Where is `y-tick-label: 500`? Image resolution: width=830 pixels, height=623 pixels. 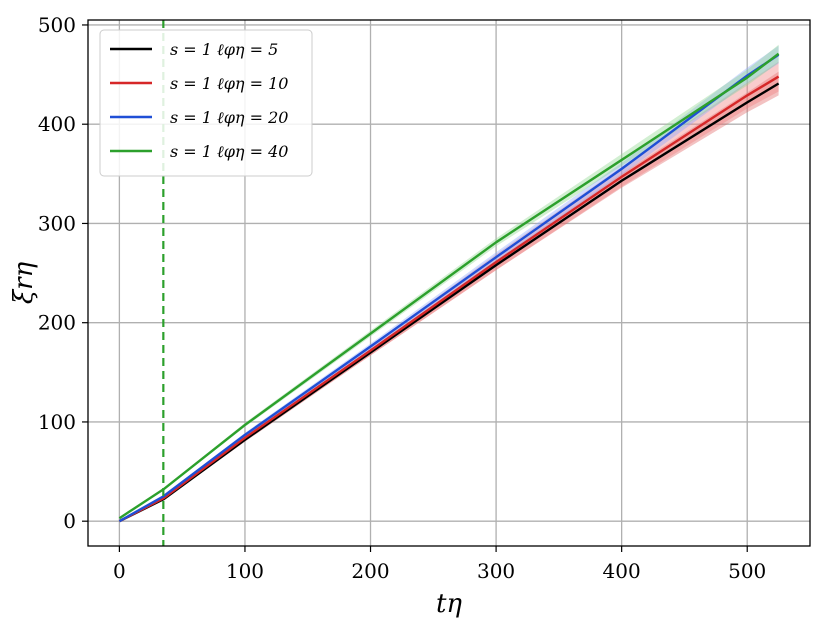
y-tick-label: 500 is located at coordinates (57, 25).